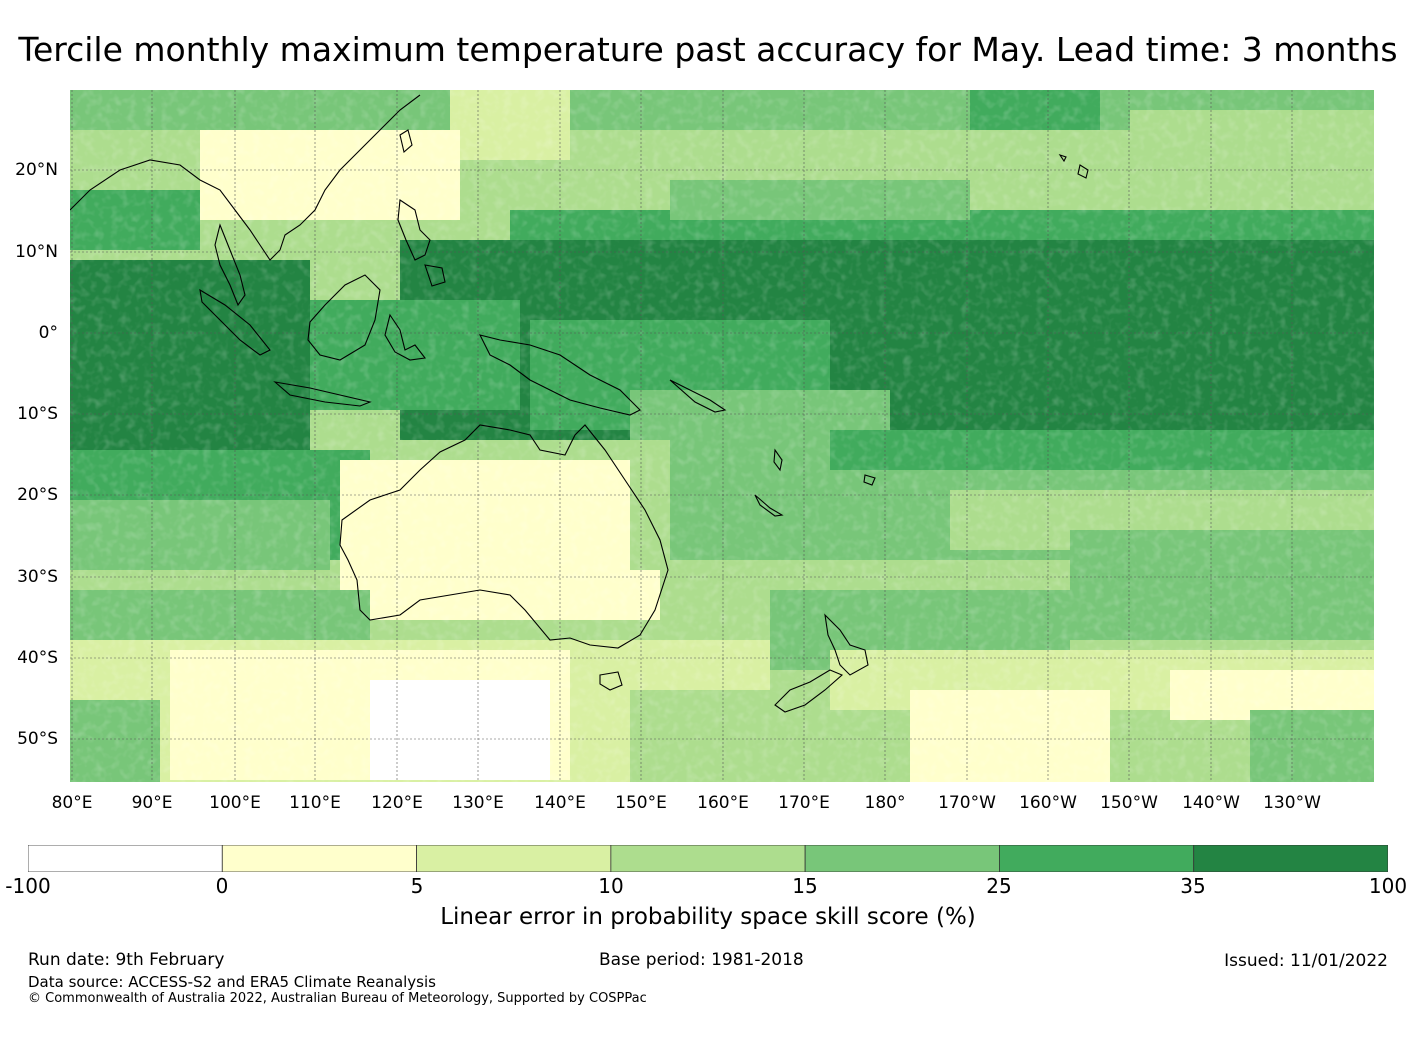  I want to click on lon-label-150w: 150°W, so click(1129, 803).